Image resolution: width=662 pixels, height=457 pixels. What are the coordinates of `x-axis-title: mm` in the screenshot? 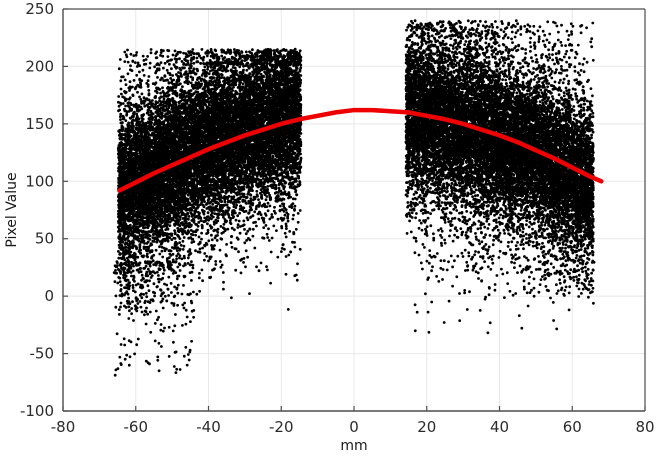 It's located at (353, 446).